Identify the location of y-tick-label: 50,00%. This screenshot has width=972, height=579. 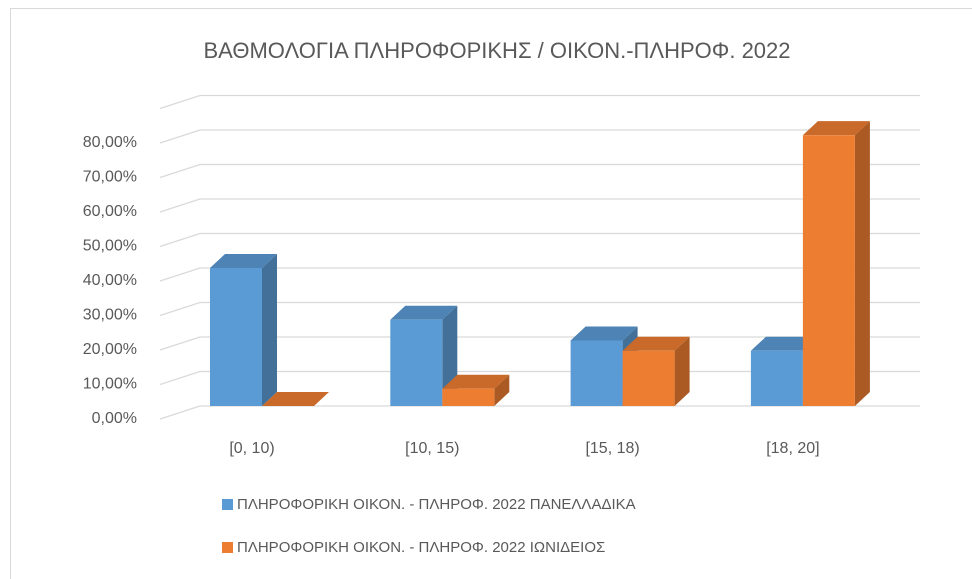
(110, 246).